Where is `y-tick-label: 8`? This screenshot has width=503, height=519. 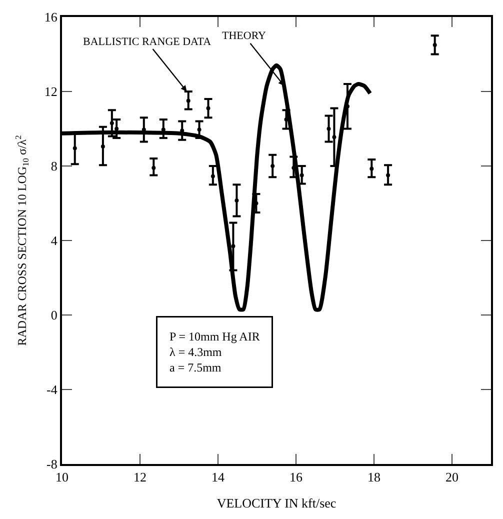
y-tick-label: 8 is located at coordinates (54, 166).